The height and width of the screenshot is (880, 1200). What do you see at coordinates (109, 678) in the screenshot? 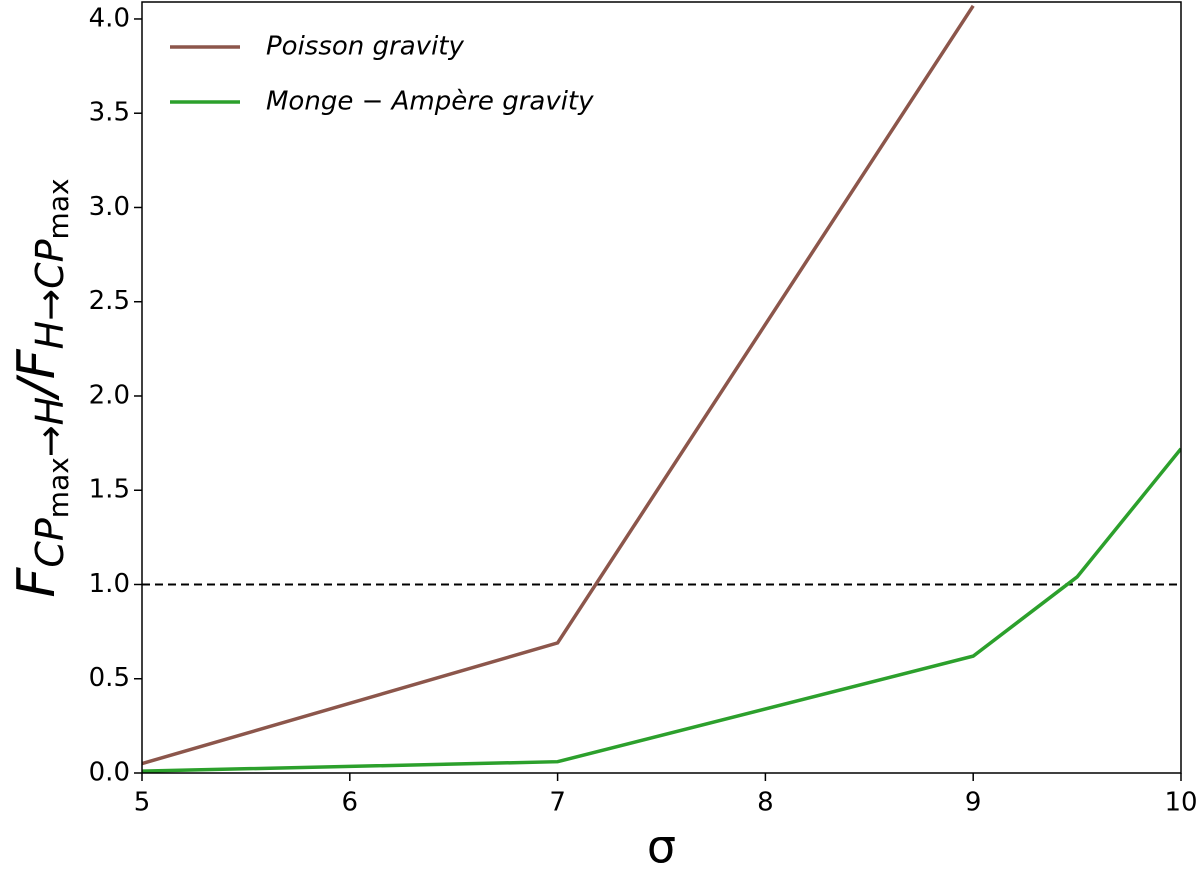
I see `y-tick-label: 0.5` at bounding box center [109, 678].